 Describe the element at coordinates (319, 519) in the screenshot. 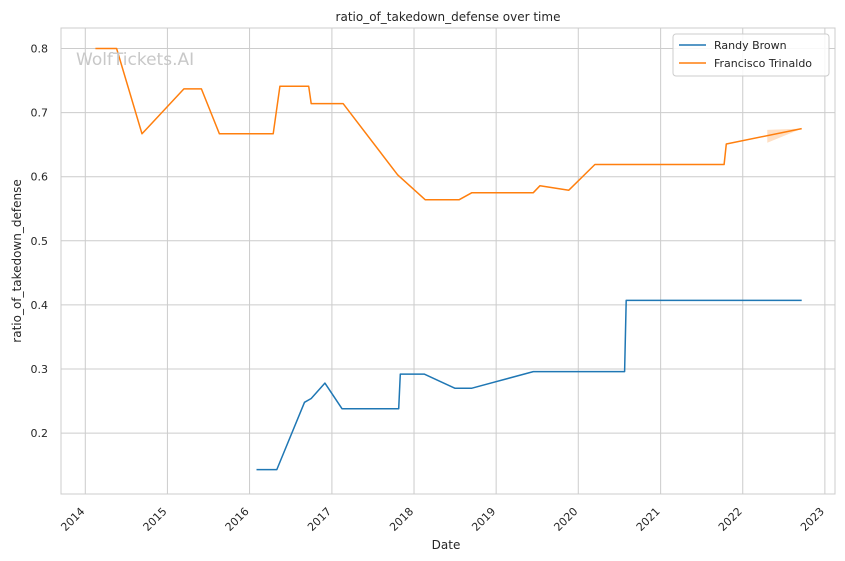

I see `x-tick-label: 2017` at that location.